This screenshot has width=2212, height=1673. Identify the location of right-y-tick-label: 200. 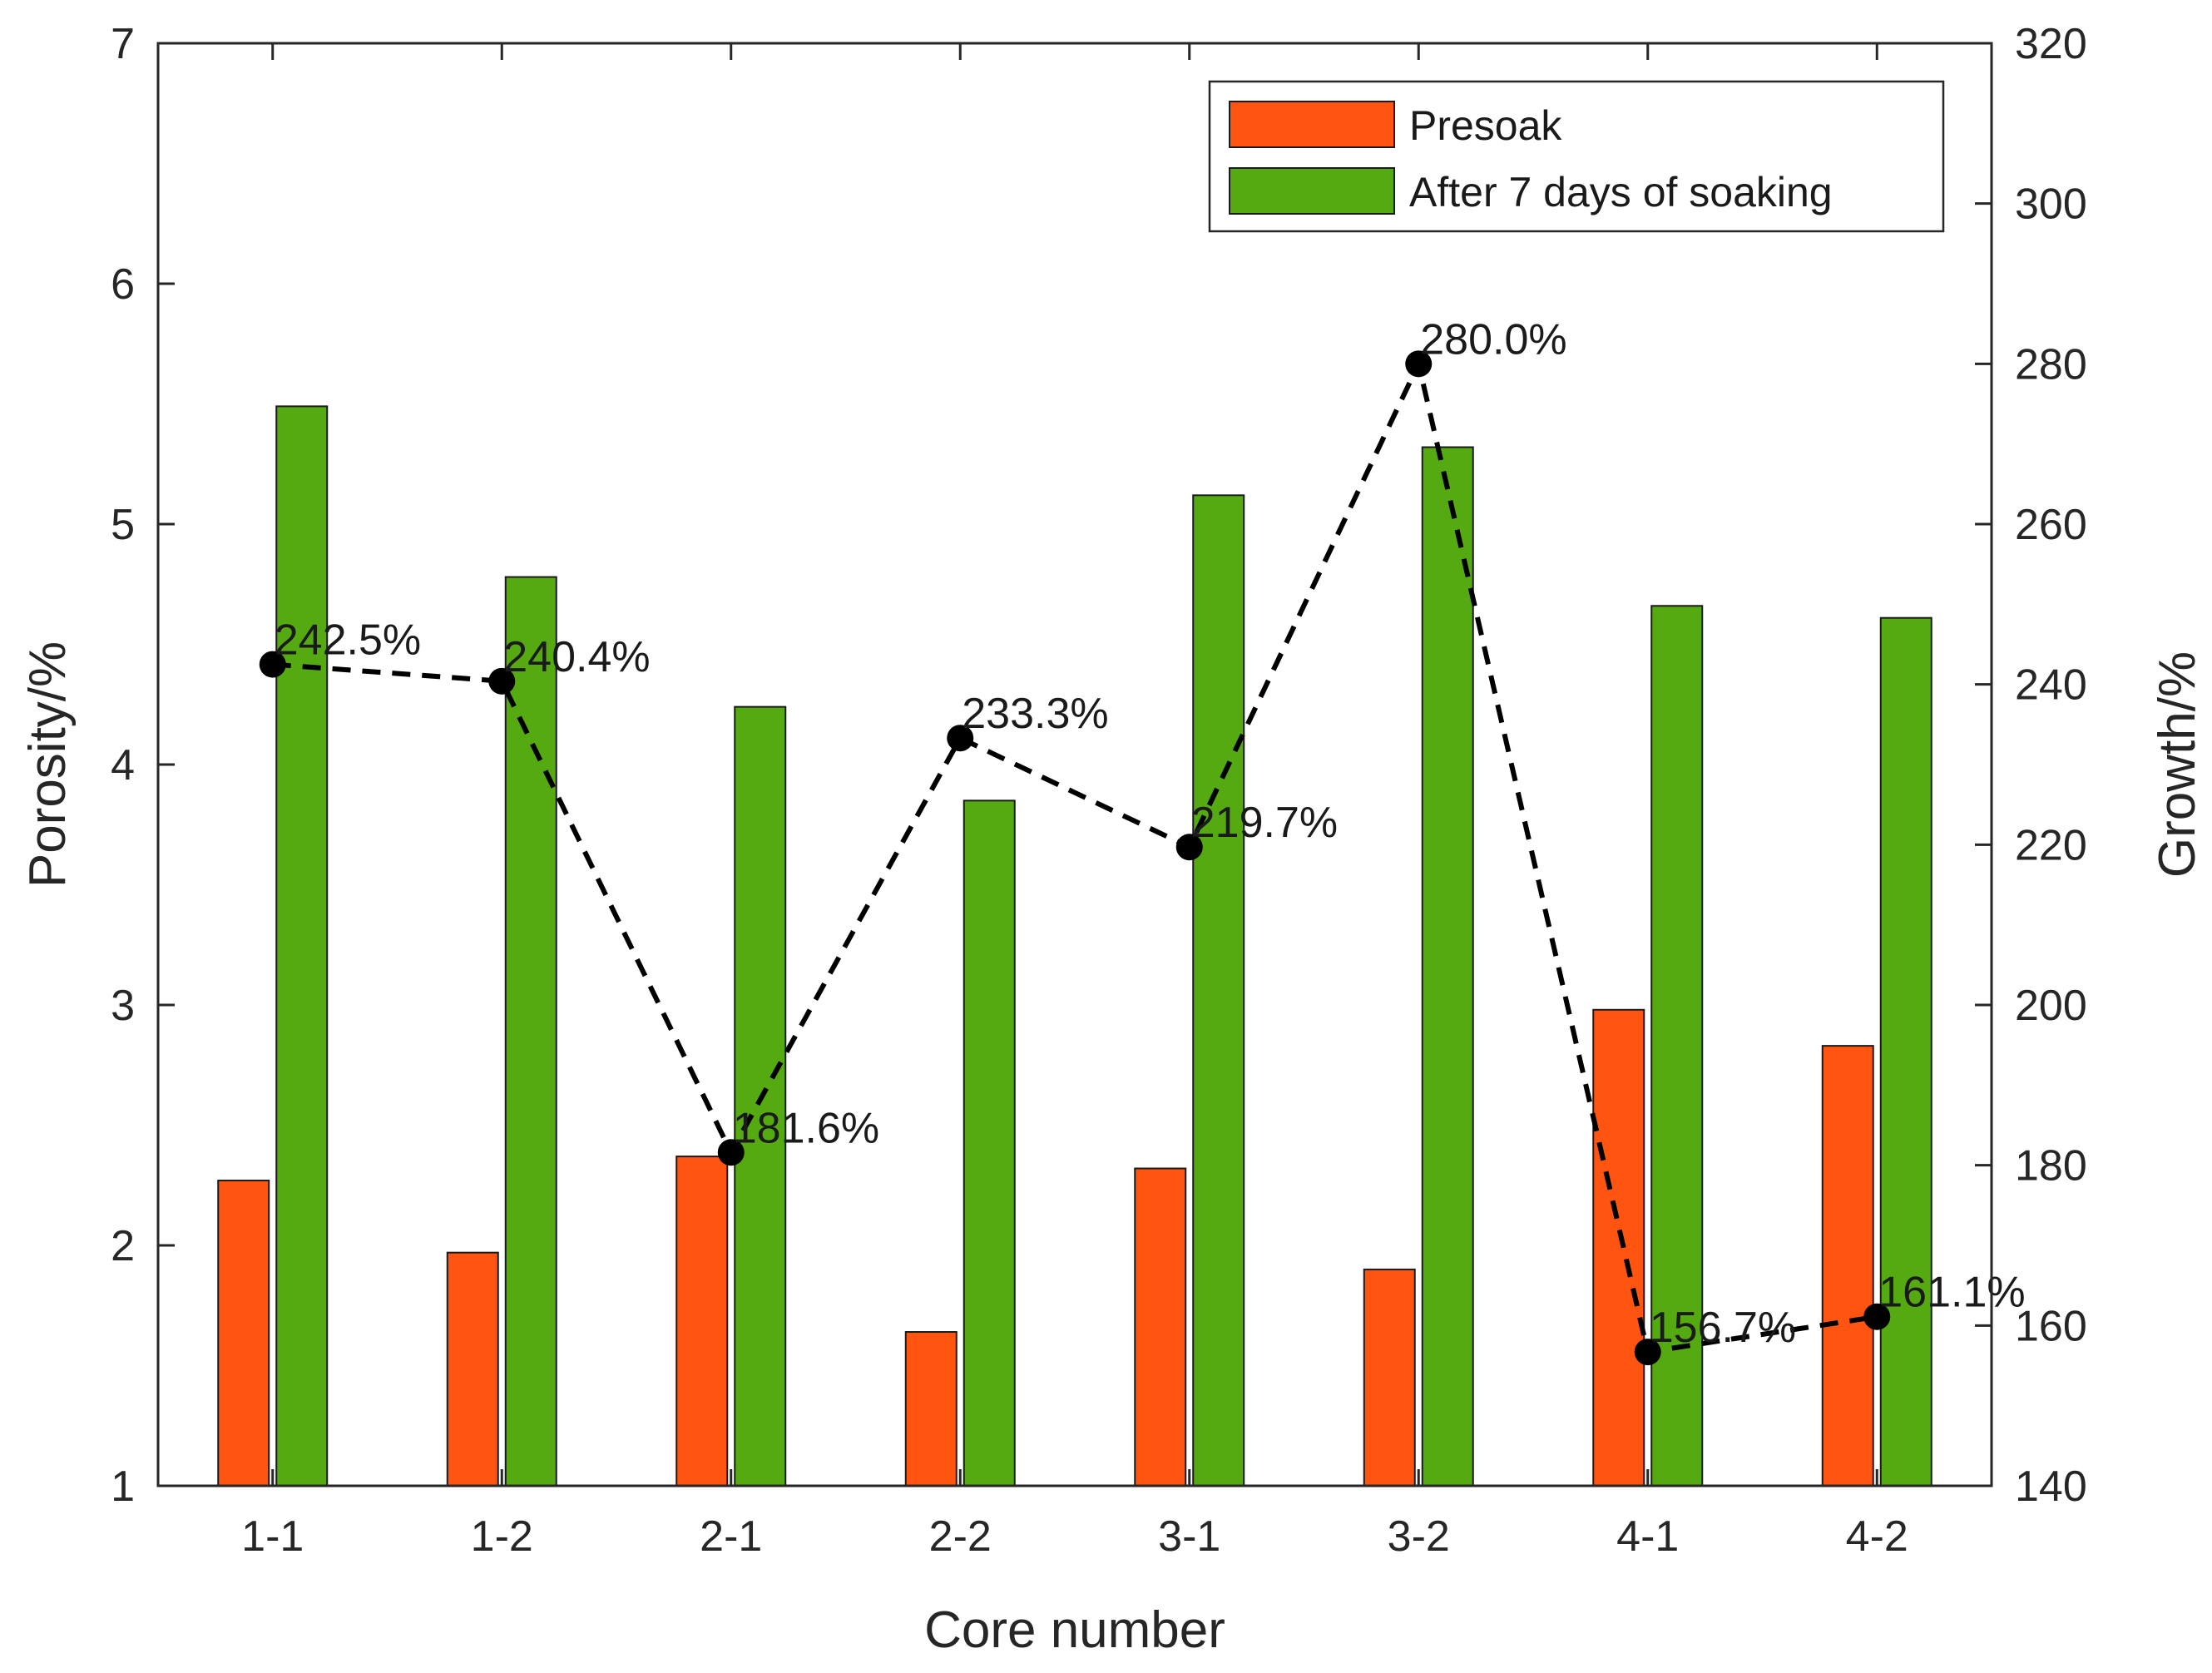
(2051, 1006).